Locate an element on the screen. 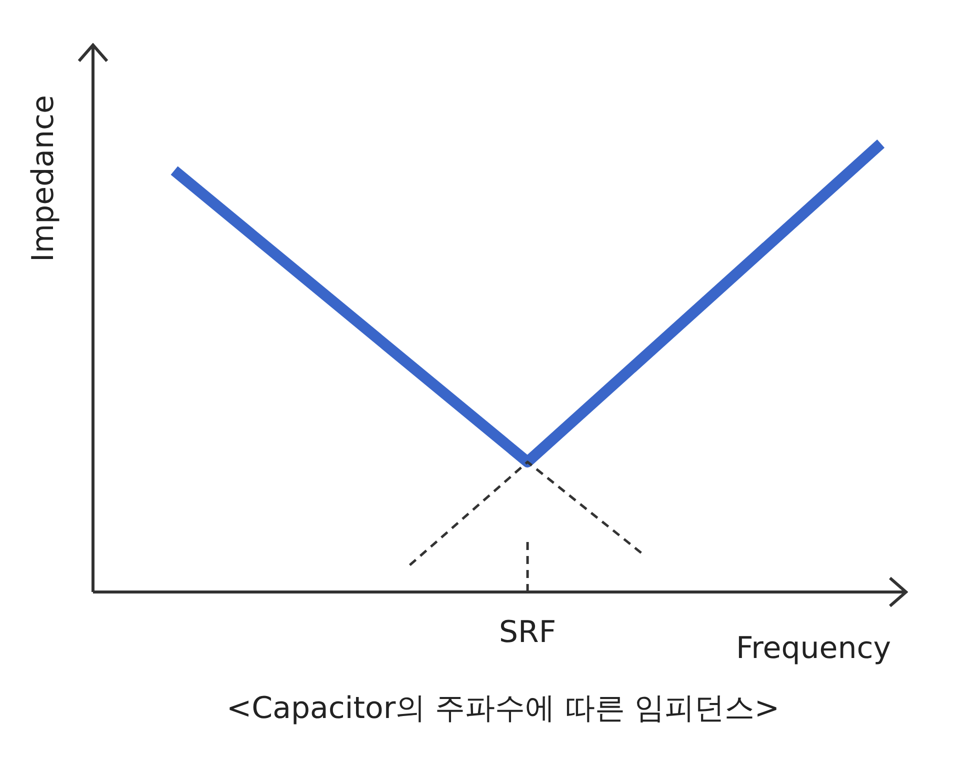  text: SRF is located at coordinates (527, 632).